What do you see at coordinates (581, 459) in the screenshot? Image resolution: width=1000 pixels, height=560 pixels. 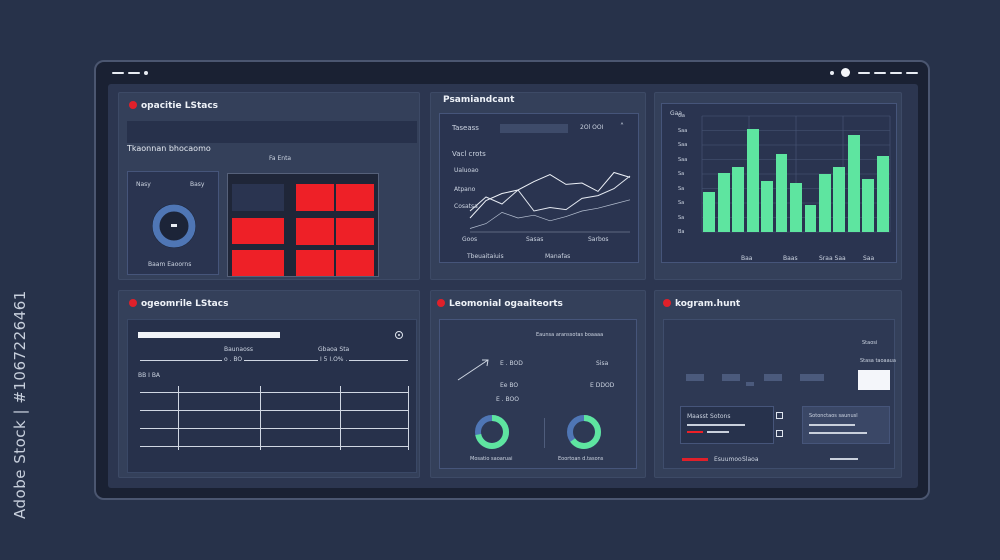 I see `donut-label: Eoortoan d.tasons` at bounding box center [581, 459].